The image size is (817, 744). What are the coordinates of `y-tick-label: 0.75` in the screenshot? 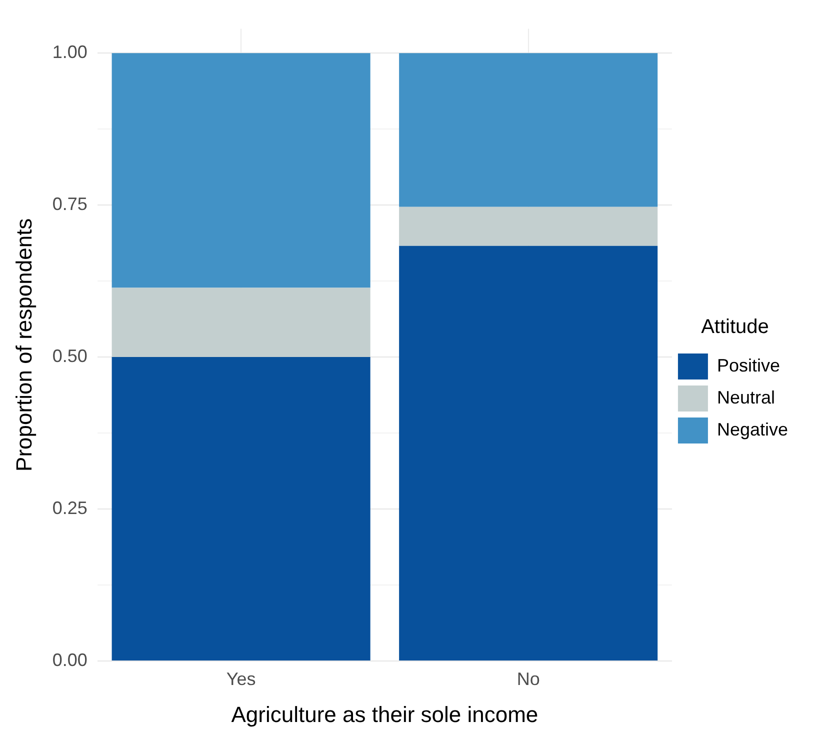 It's located at (70, 204).